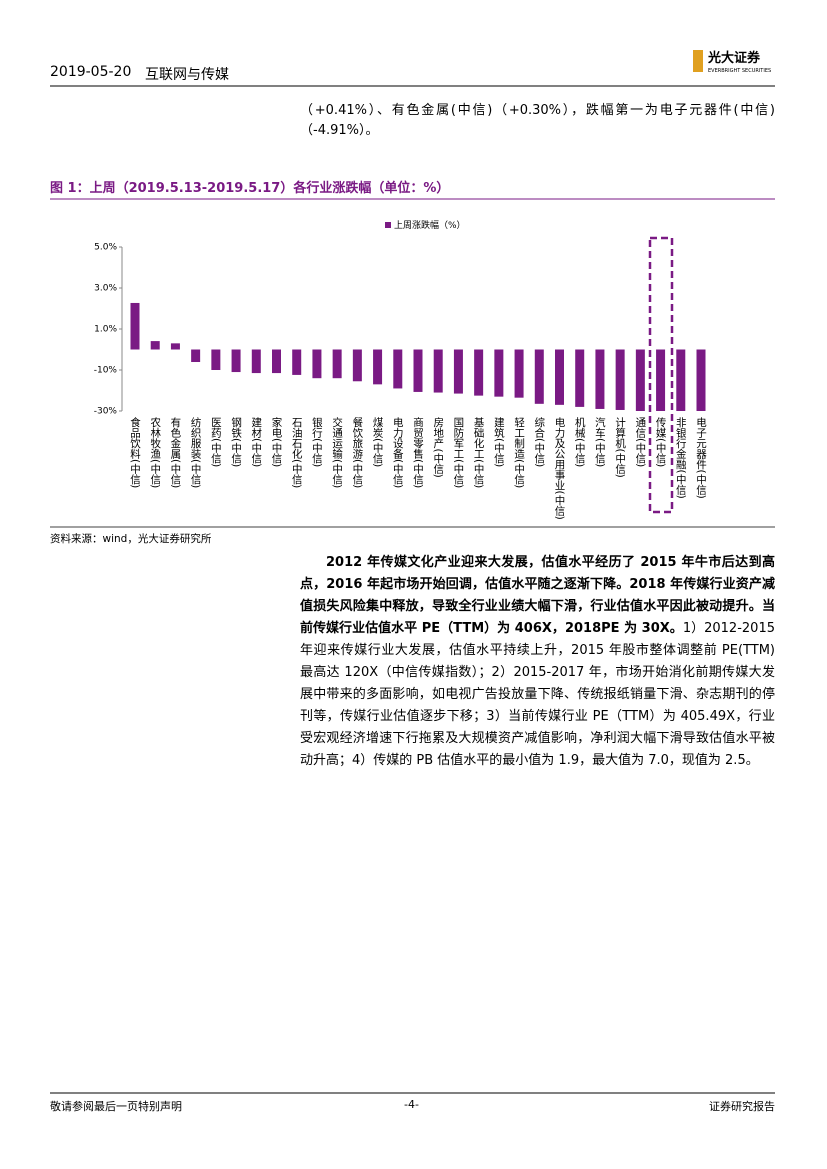 The width and height of the screenshot is (827, 1169). I want to click on x-tick-label: 汽车(中信), so click(600, 441).